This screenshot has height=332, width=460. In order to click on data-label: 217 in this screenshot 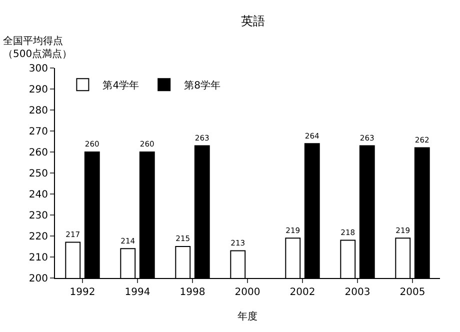, I will do `click(73, 235)`.